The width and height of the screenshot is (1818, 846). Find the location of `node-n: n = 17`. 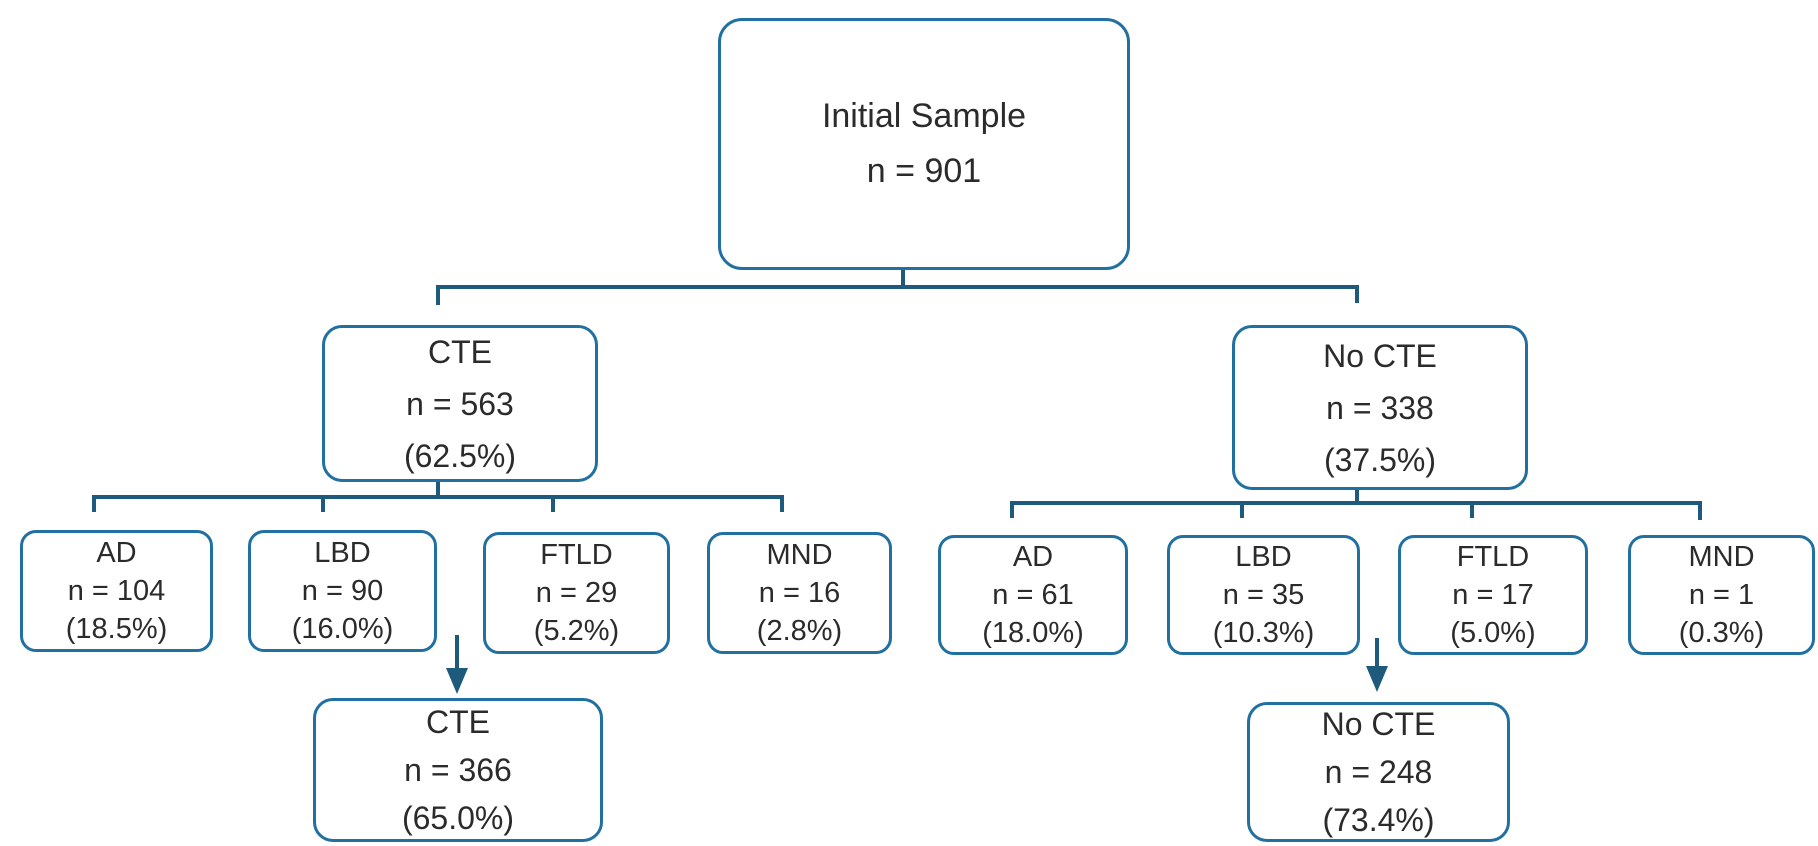

node-n: n = 17 is located at coordinates (1493, 595).